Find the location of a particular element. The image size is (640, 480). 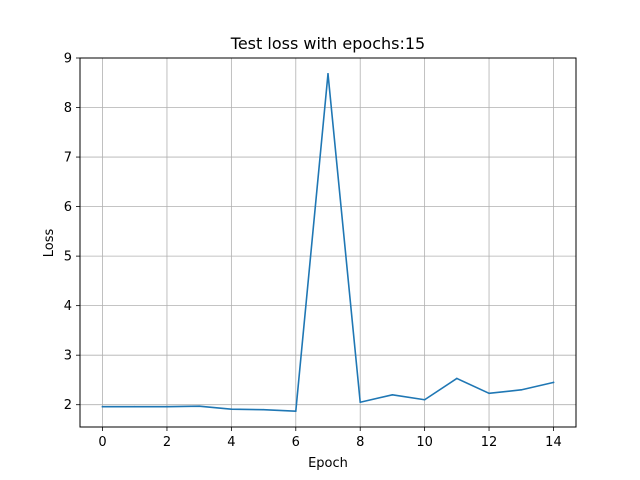

y-tick-label: 9 is located at coordinates (68, 59).